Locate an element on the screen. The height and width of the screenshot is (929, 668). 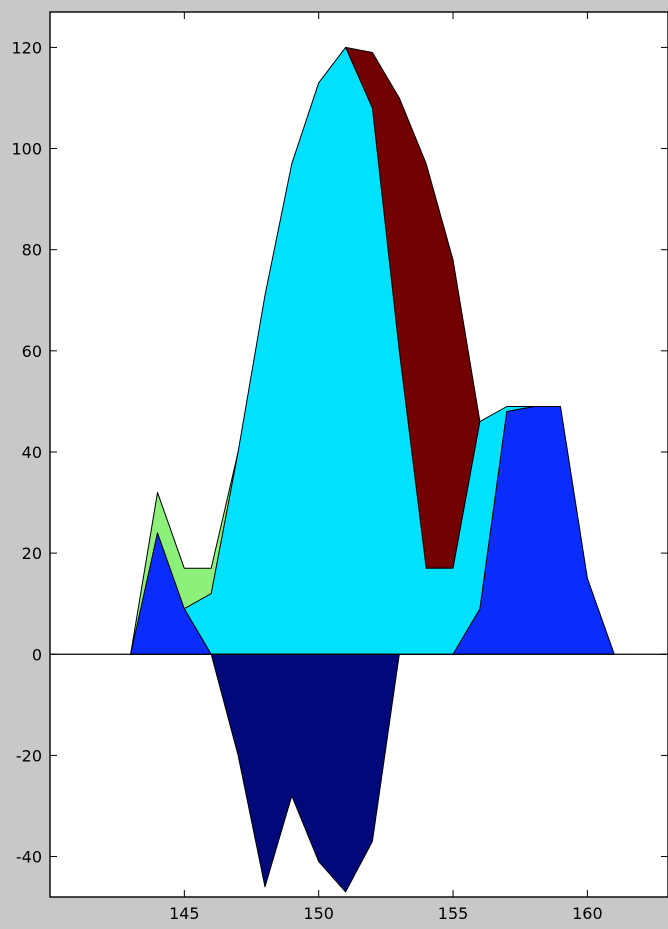
x-tick-label: 160 is located at coordinates (587, 913).